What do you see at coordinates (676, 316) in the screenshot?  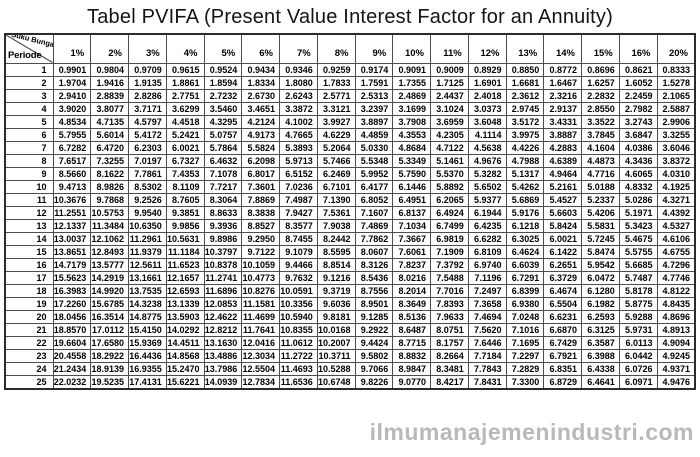 I see `value-cell: 4.8696` at bounding box center [676, 316].